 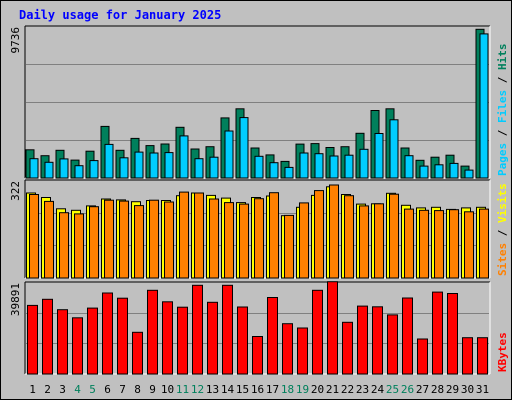 I want to click on x-tick-label-19: 19, so click(x=302, y=389).